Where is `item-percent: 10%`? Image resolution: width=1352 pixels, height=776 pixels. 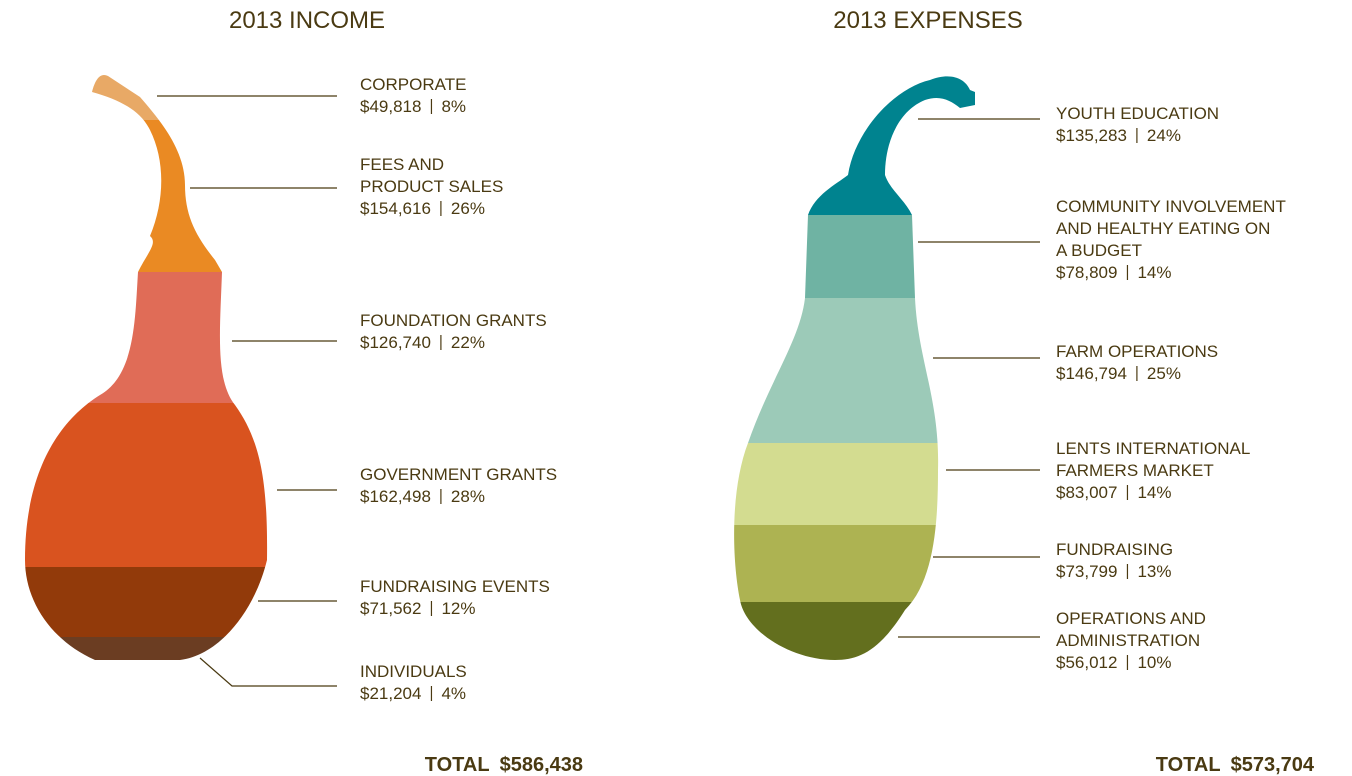
item-percent: 10% is located at coordinates (1154, 662).